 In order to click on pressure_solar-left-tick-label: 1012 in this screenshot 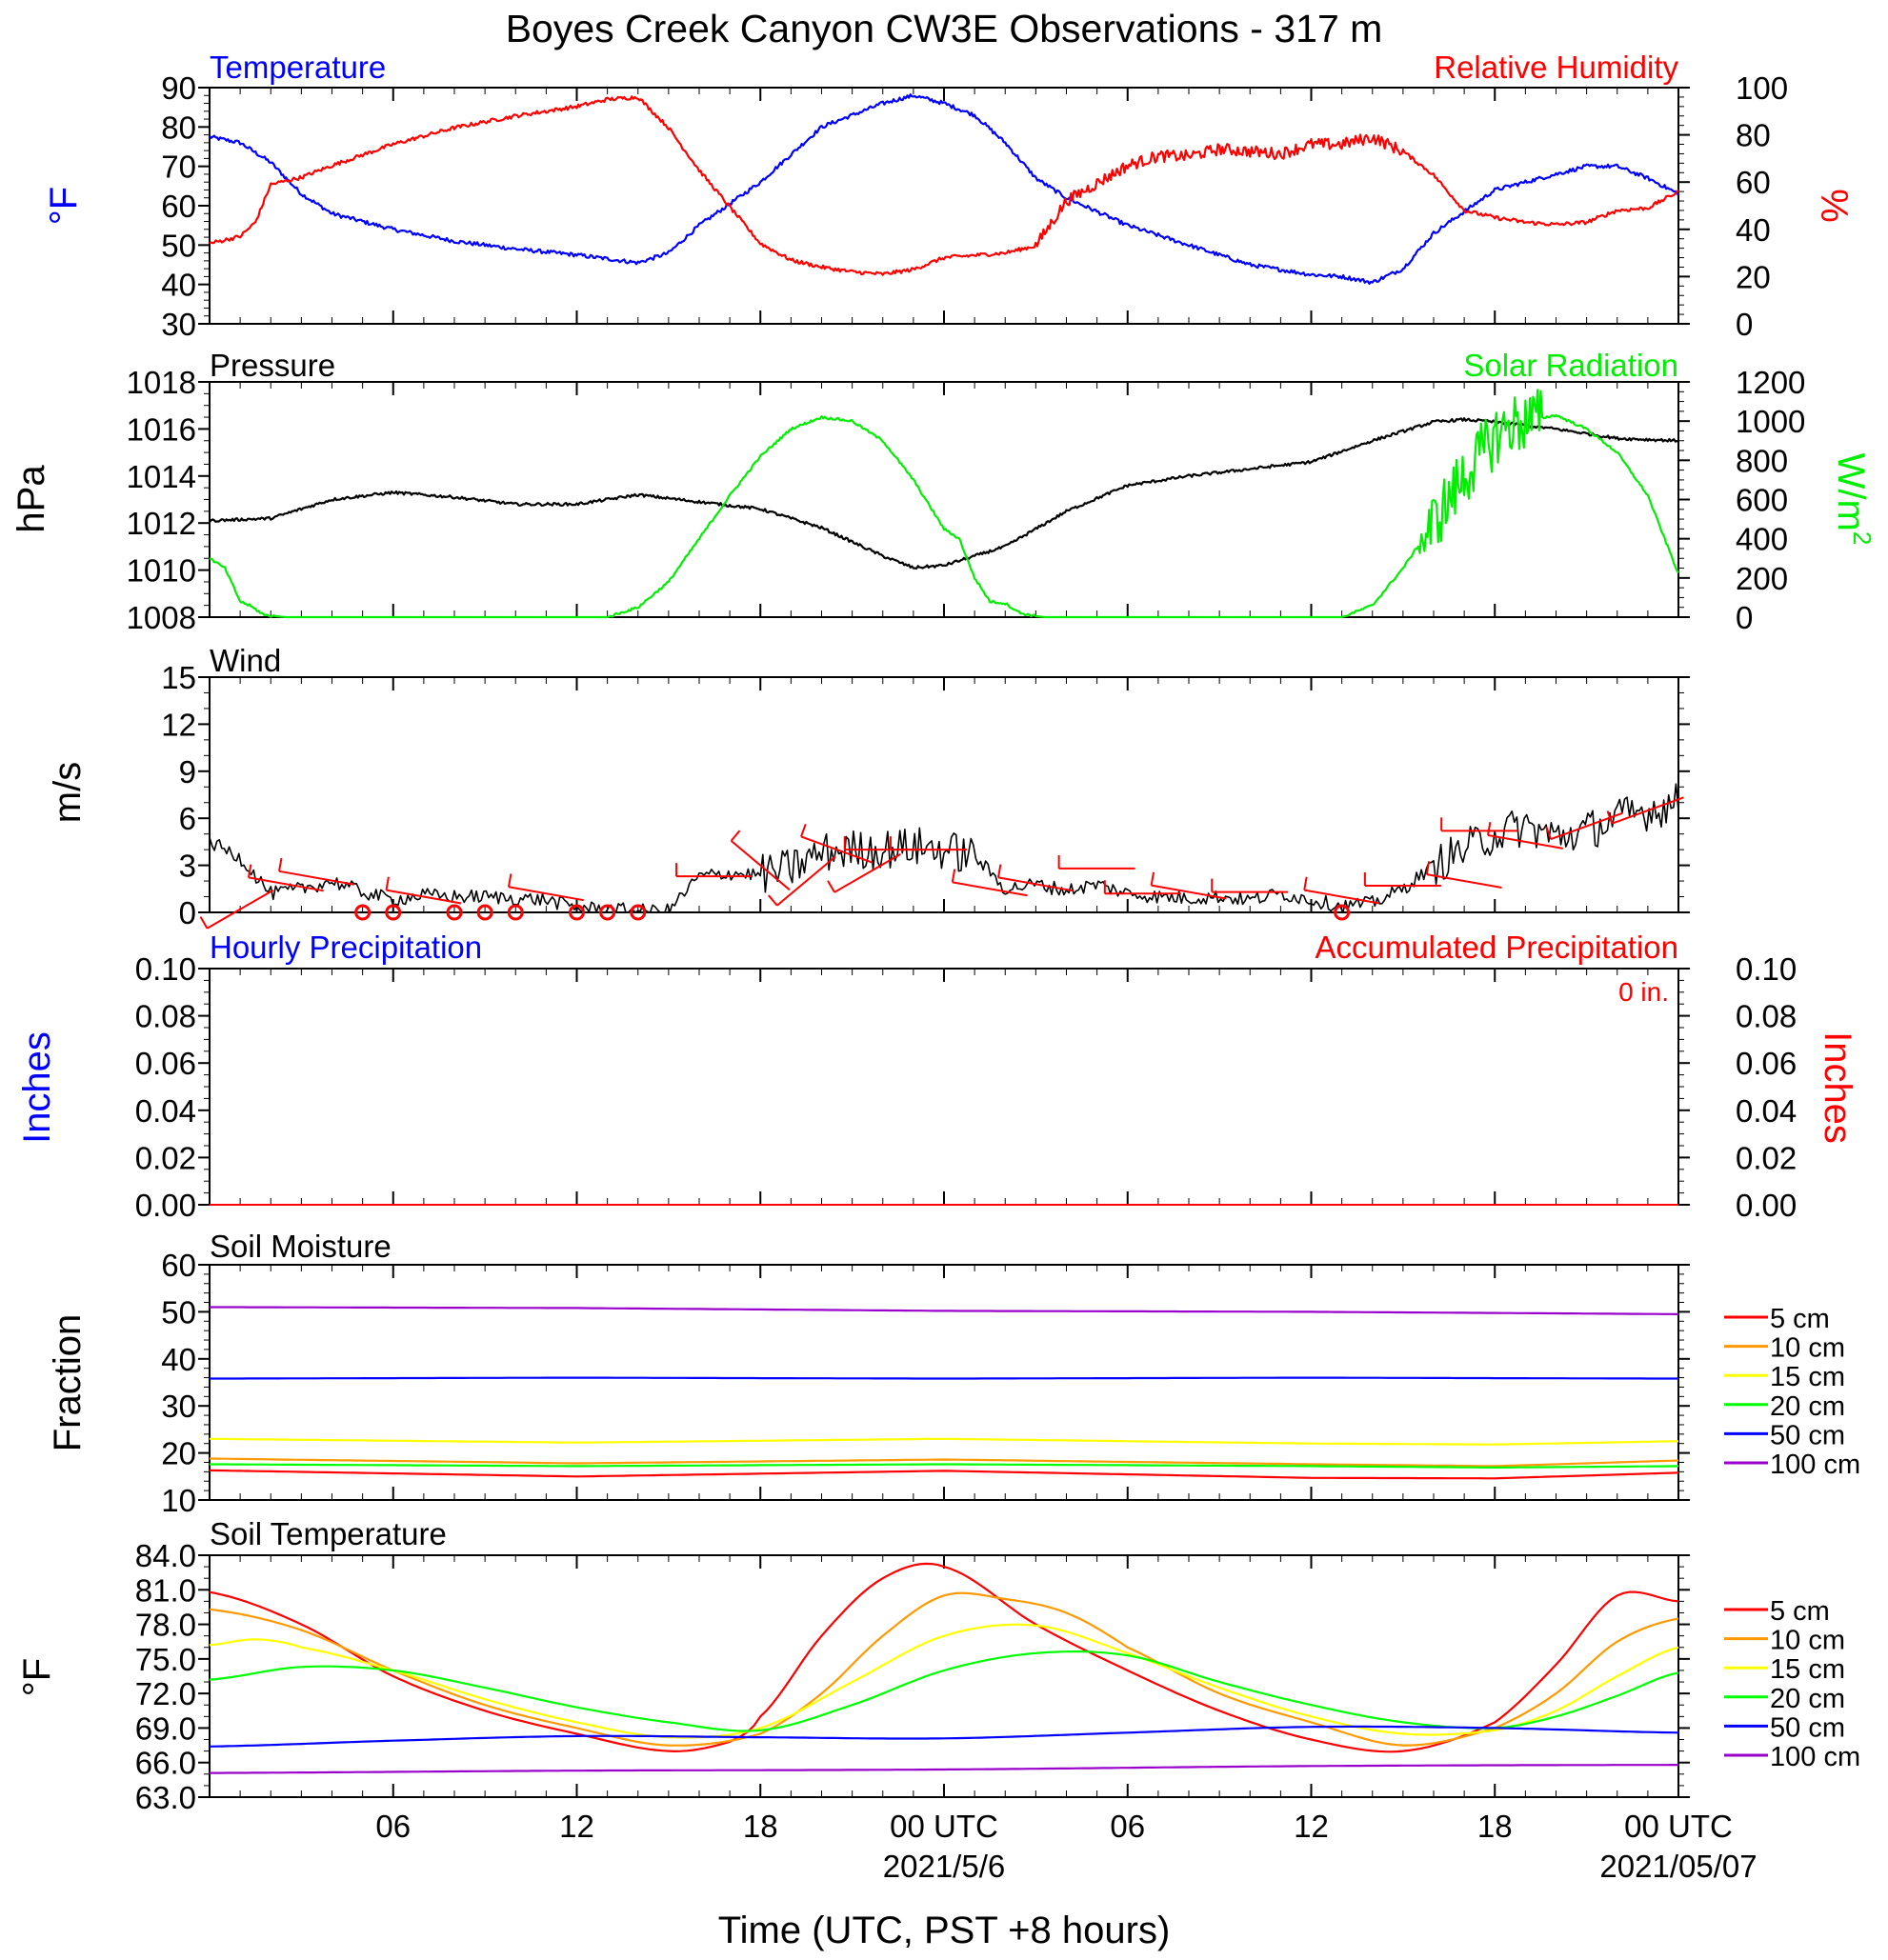, I will do `click(161, 523)`.